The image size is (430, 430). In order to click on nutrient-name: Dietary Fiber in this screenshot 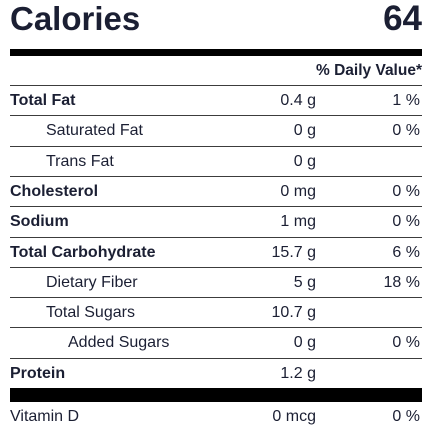, I will do `click(92, 282)`.